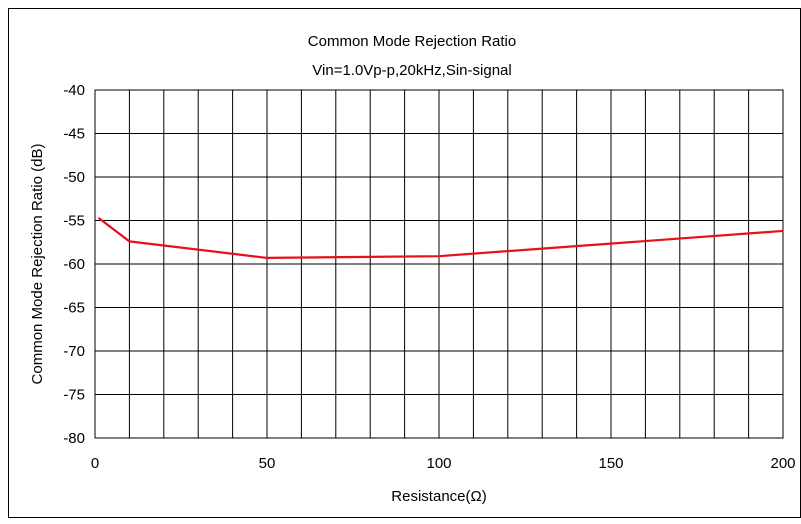  I want to click on y-axis-ticks: -80 -75 -70 -65 -60 -55 -50 -45 -40, so click(74, 264).